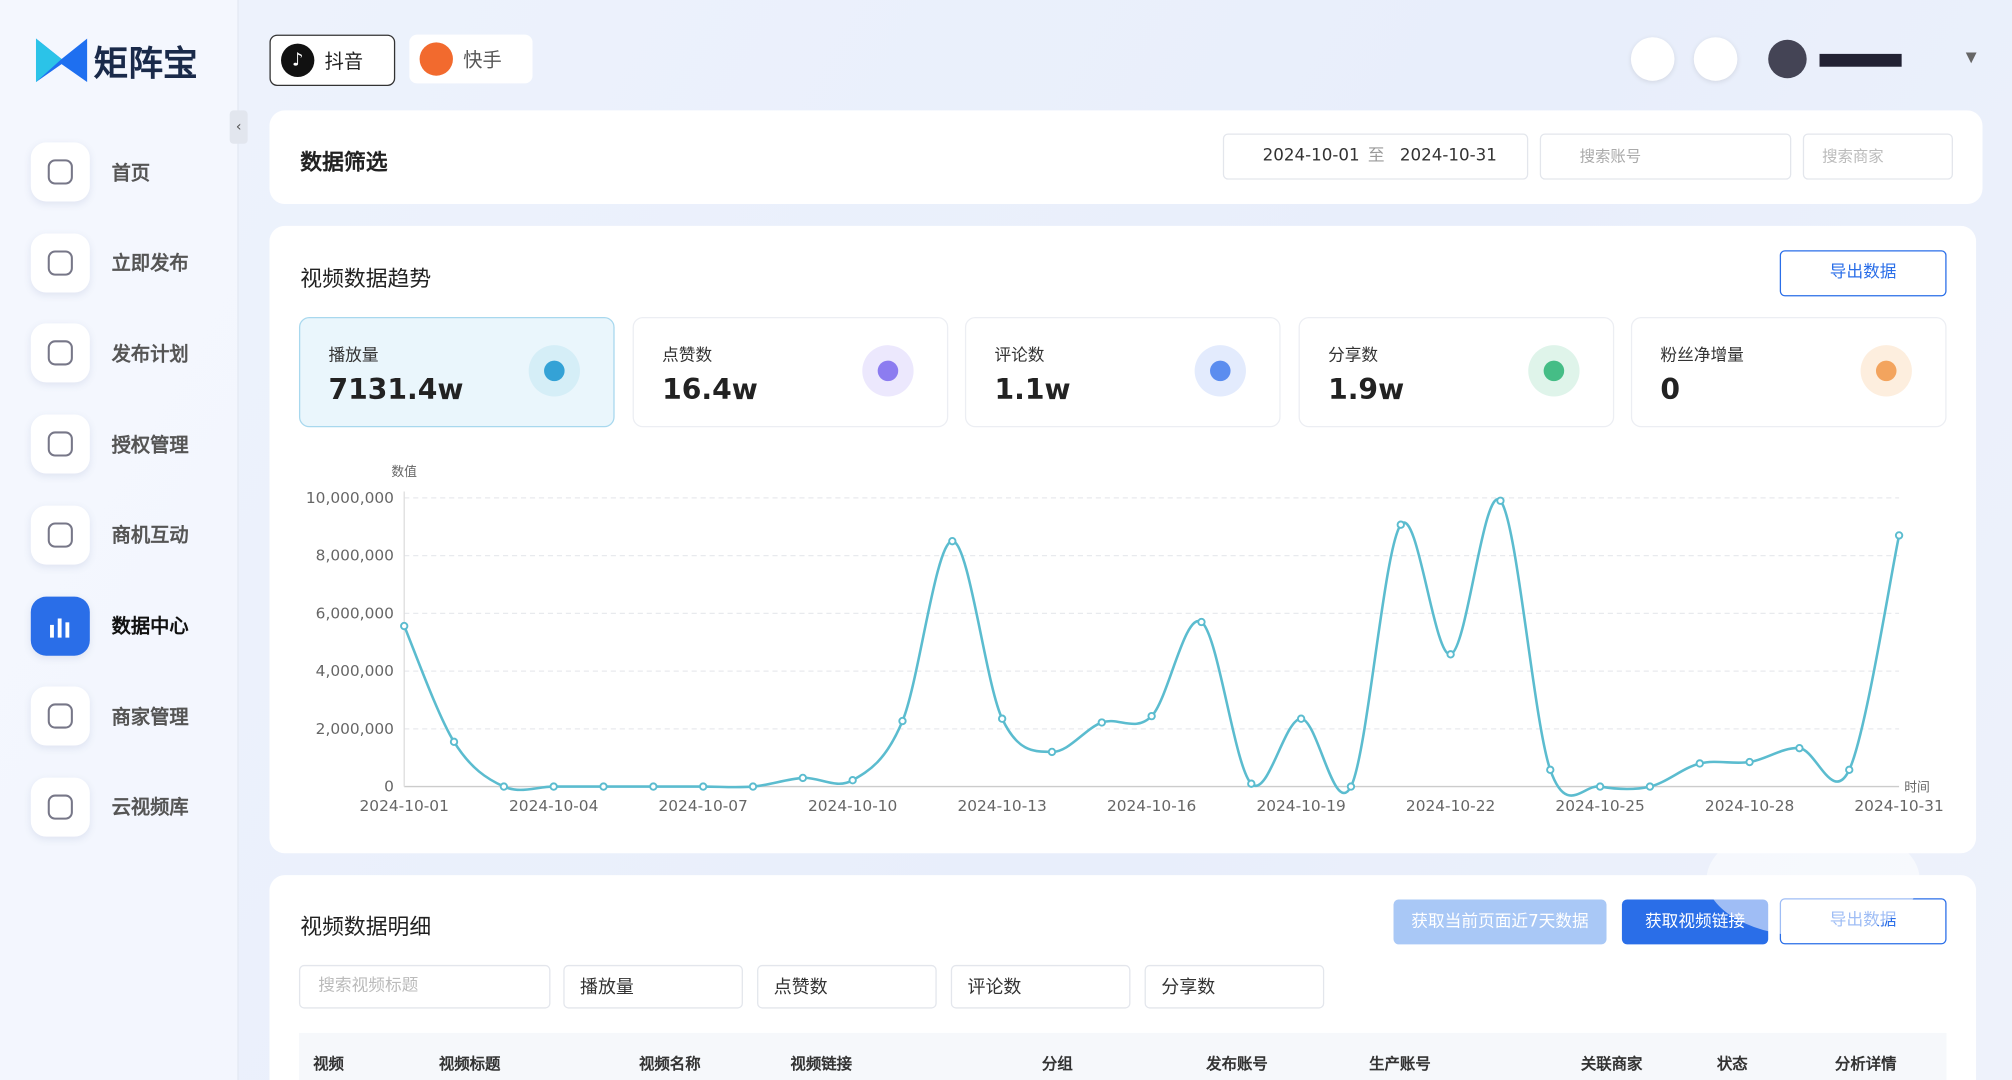 This screenshot has width=2012, height=1080. Describe the element at coordinates (145, 64) in the screenshot. I see `logo-text: 矩阵宝` at that location.